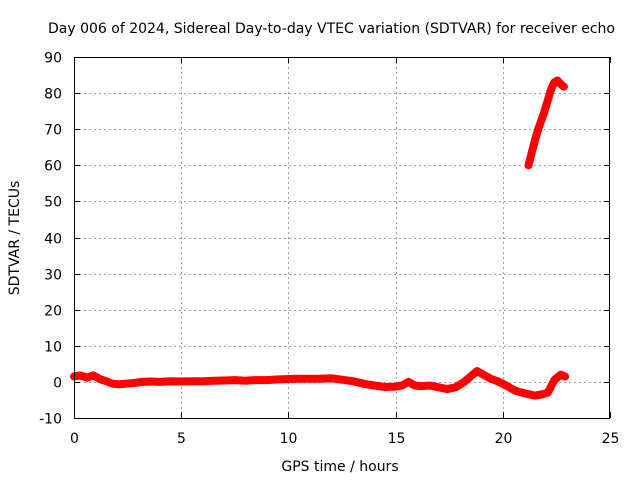 This screenshot has height=480, width=640. Describe the element at coordinates (504, 439) in the screenshot. I see `x-tick-label: 20` at that location.